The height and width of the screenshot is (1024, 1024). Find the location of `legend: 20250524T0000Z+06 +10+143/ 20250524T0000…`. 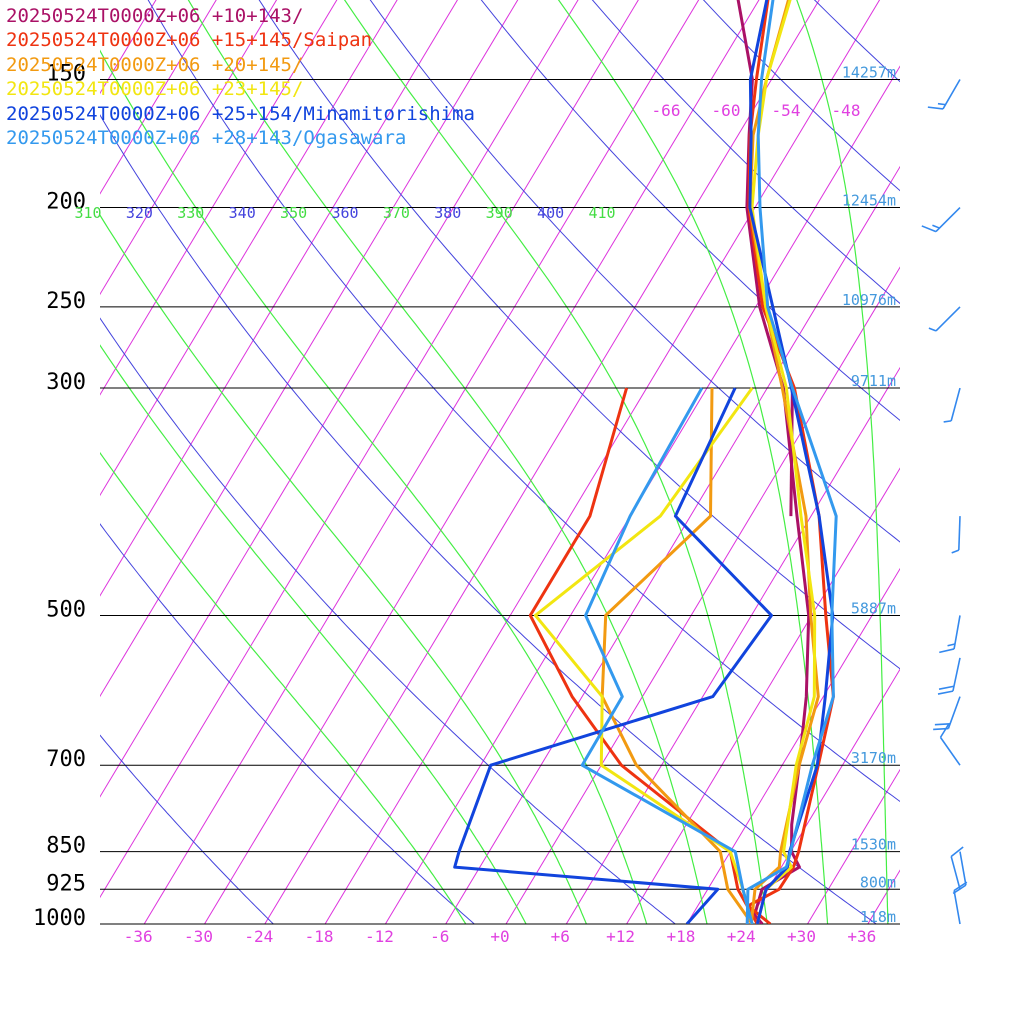

legend: 20250524T0000Z+06 +10+143/ 20250524T0000… is located at coordinates (240, 77).